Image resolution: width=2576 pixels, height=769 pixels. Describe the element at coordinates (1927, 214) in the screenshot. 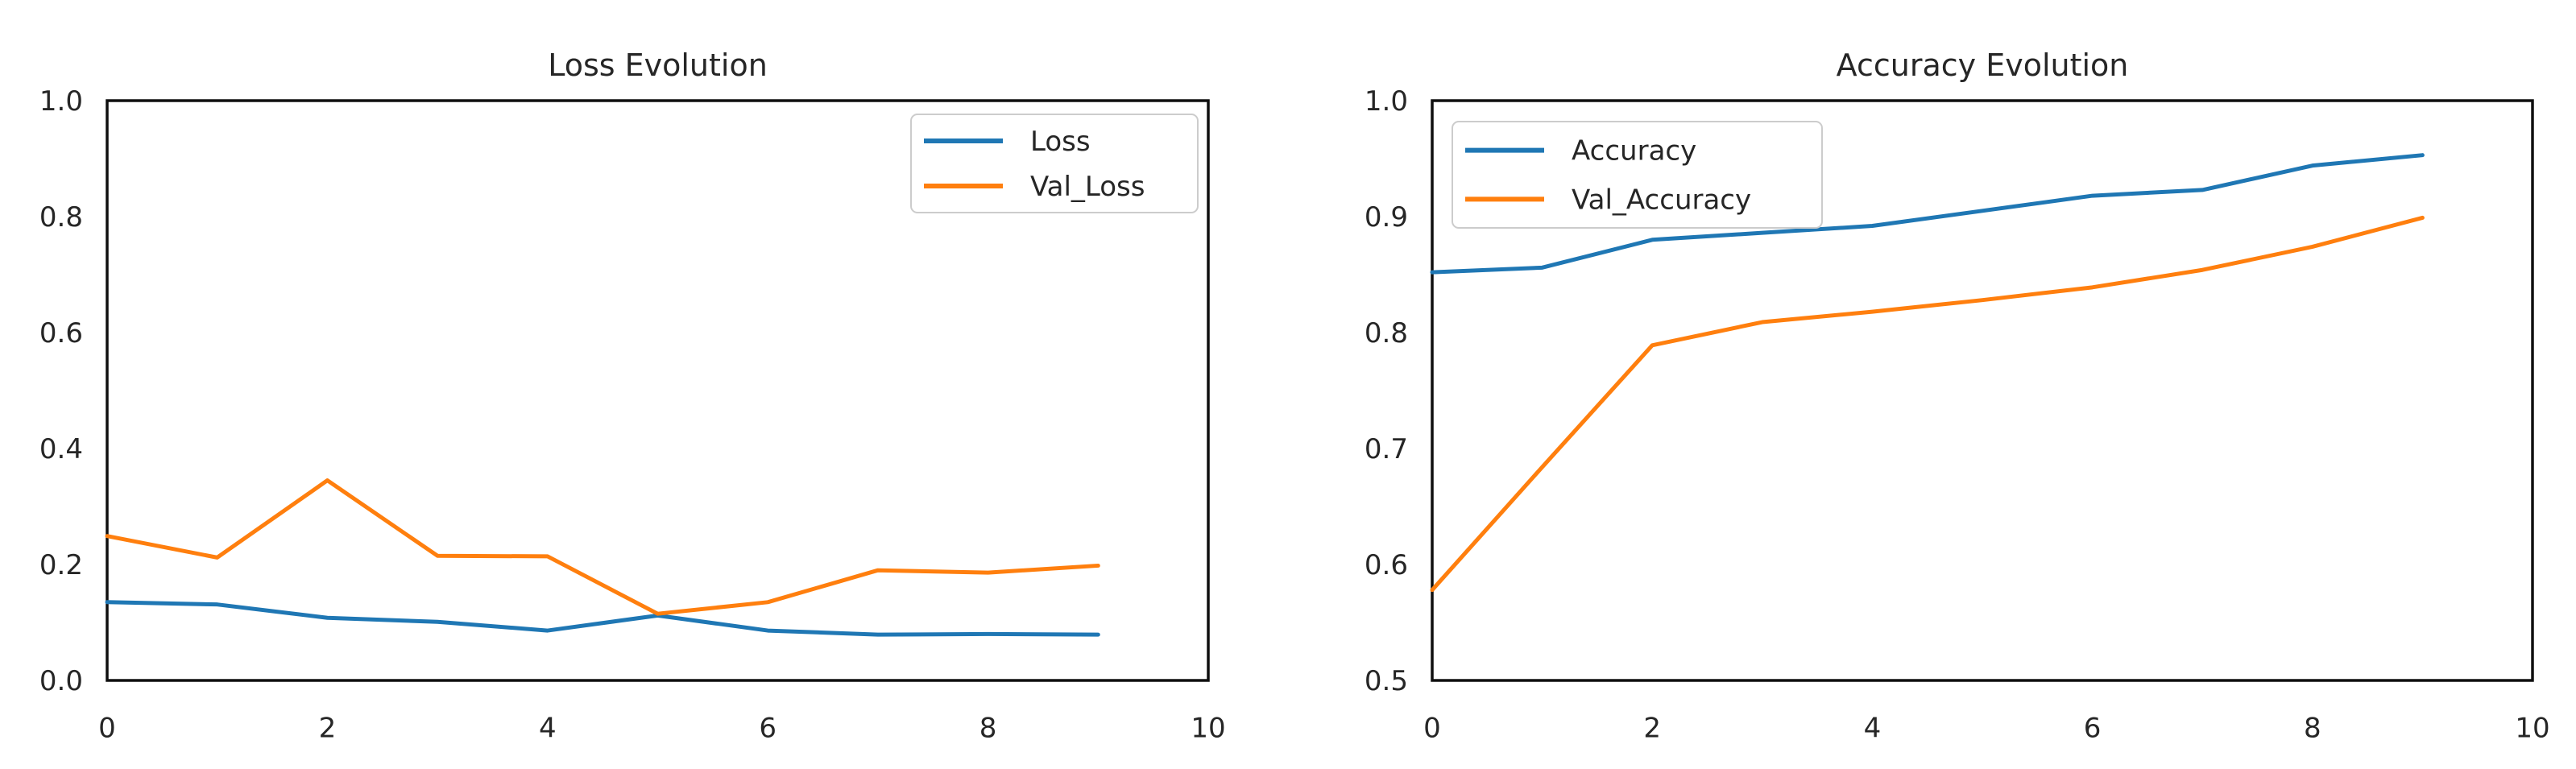

I see `accuracy-line` at that location.